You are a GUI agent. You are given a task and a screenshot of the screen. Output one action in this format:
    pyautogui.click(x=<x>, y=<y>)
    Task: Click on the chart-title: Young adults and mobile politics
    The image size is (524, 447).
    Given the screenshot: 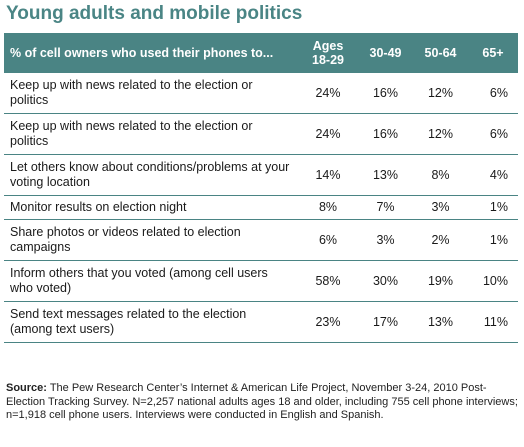 What is the action you would take?
    pyautogui.click(x=154, y=13)
    